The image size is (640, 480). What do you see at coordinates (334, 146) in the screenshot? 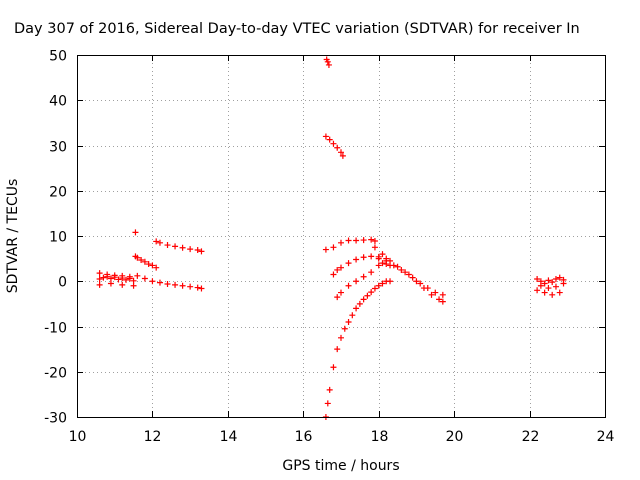
I see `series-arc-16.6-17.1` at bounding box center [334, 146].